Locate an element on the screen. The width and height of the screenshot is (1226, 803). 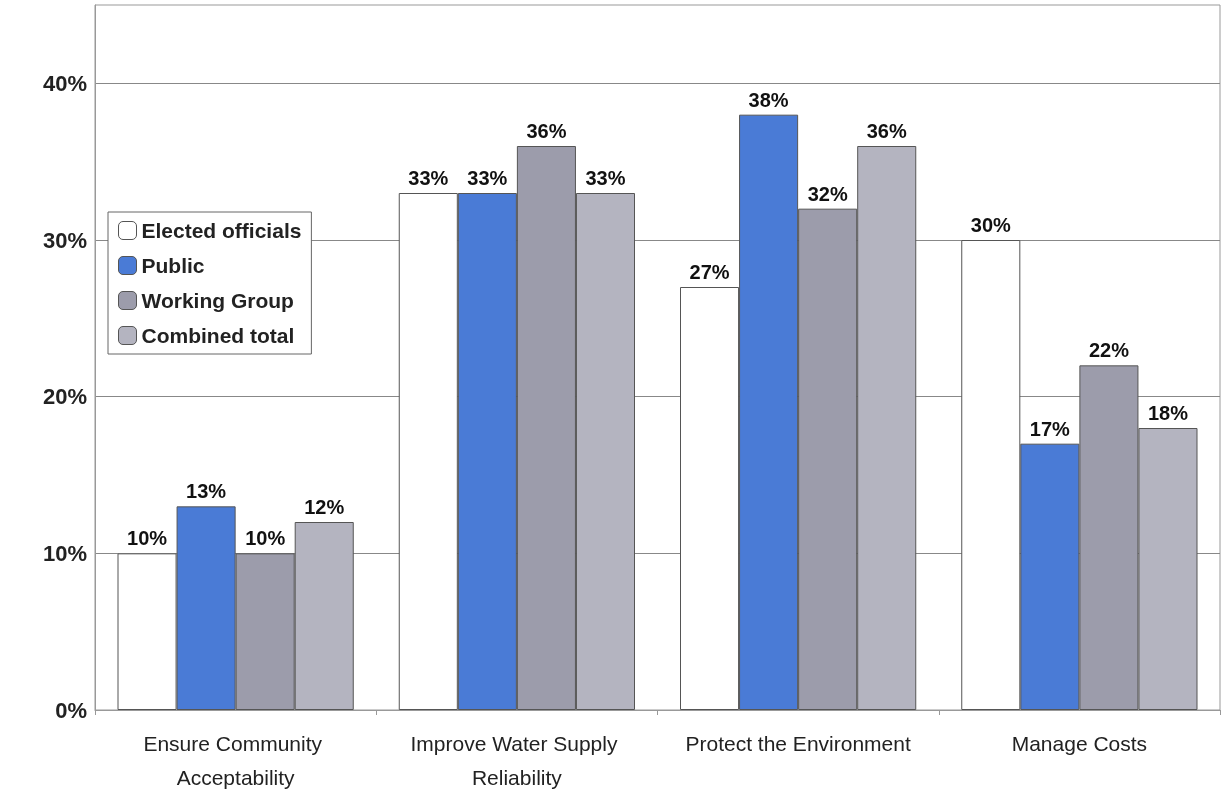
y-tick-label: 40% is located at coordinates (64, 83).